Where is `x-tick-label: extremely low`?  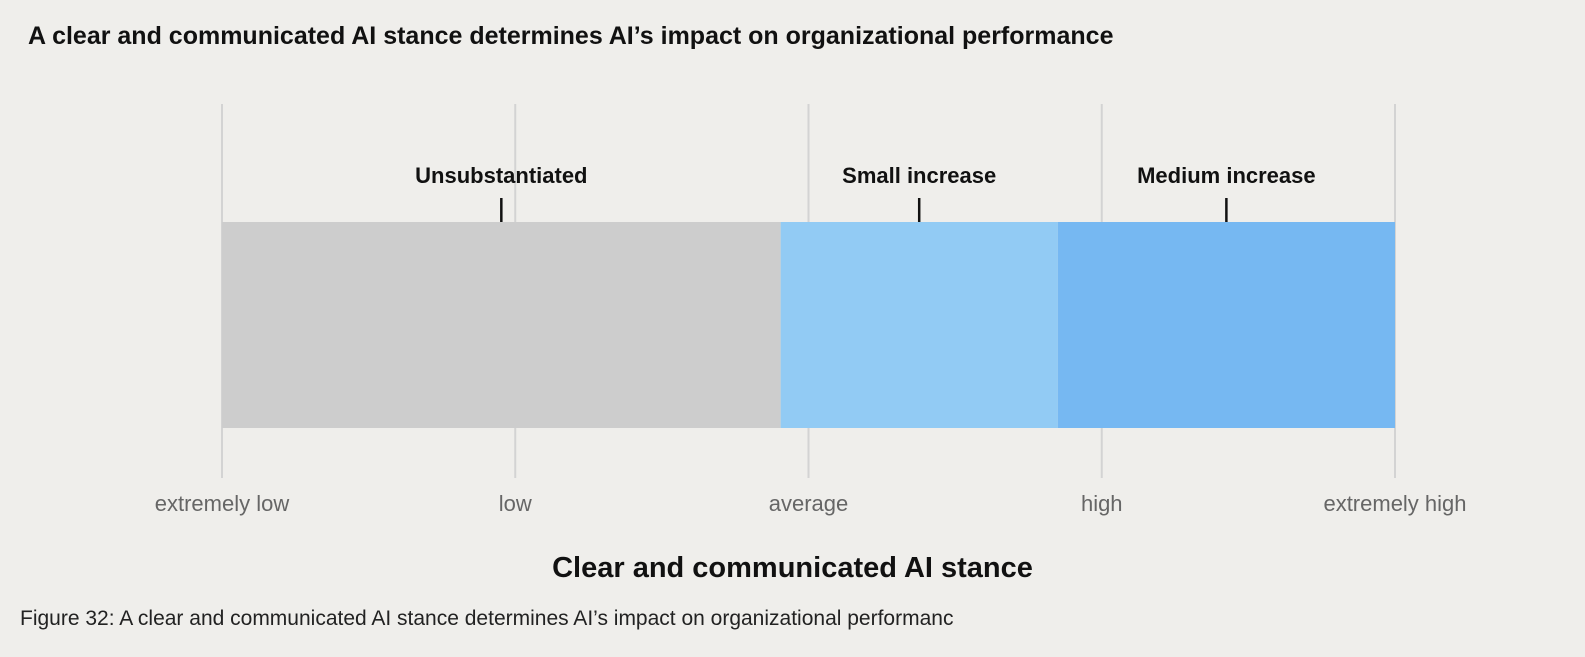
x-tick-label: extremely low is located at coordinates (222, 503).